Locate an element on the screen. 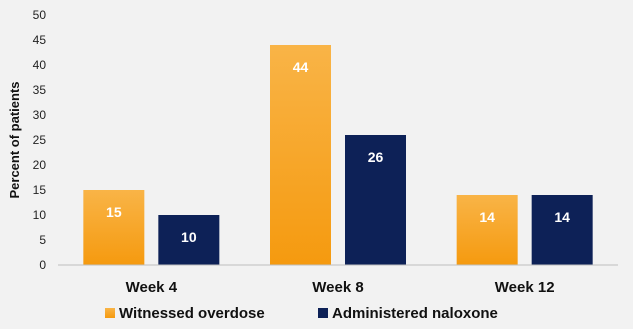 Image resolution: width=633 pixels, height=329 pixels. legend: Witnessed overdose Administered naloxone is located at coordinates (301, 313).